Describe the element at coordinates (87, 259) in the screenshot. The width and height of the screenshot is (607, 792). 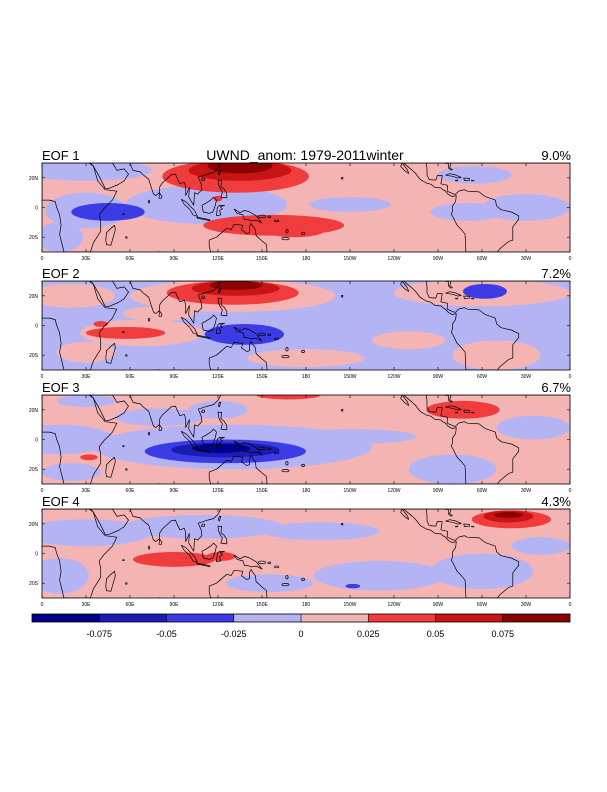
I see `lon-tick-label: 30E` at that location.